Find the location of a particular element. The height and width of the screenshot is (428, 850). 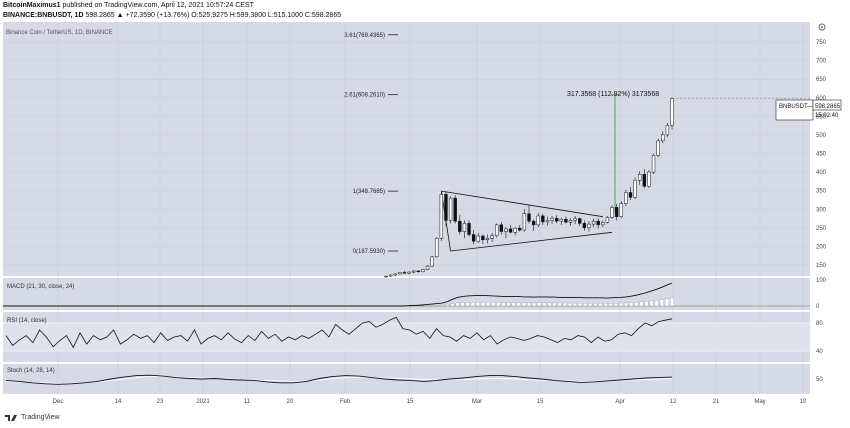

tradingview-logo: TradingView is located at coordinates (32, 417).